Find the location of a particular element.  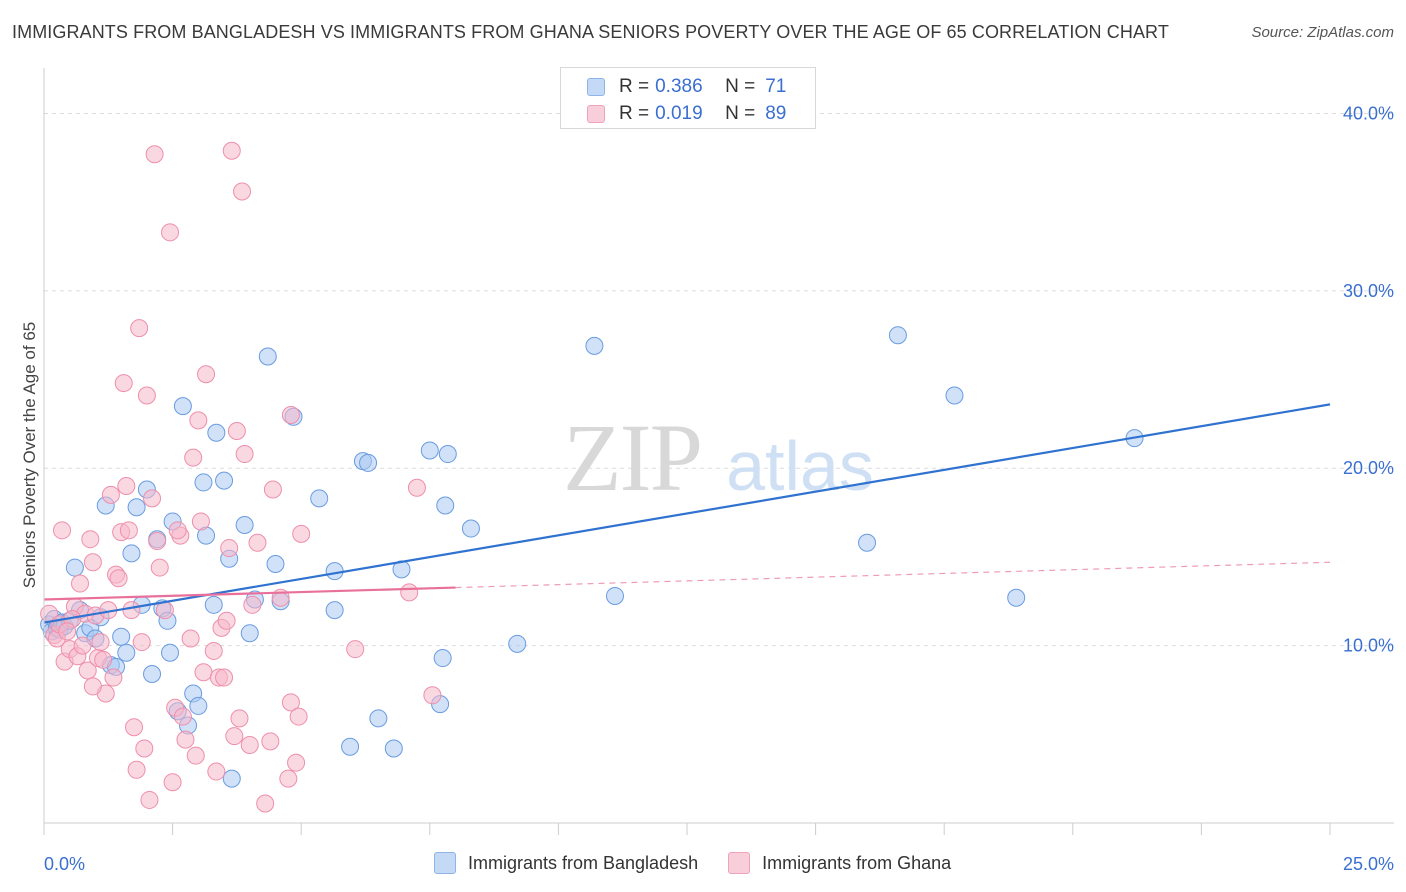

watermark: ZIP atlas is located at coordinates (718, 457).